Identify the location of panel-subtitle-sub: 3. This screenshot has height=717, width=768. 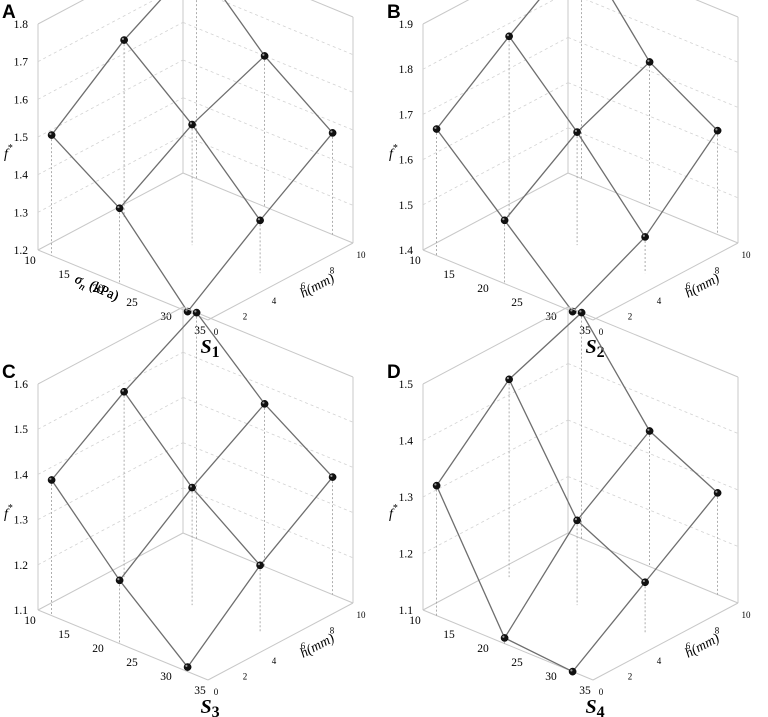
(216, 710).